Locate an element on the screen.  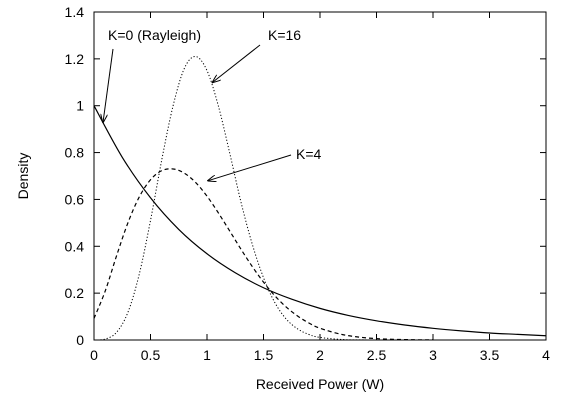
y-tick-label: 1.2 is located at coordinates (75, 59).